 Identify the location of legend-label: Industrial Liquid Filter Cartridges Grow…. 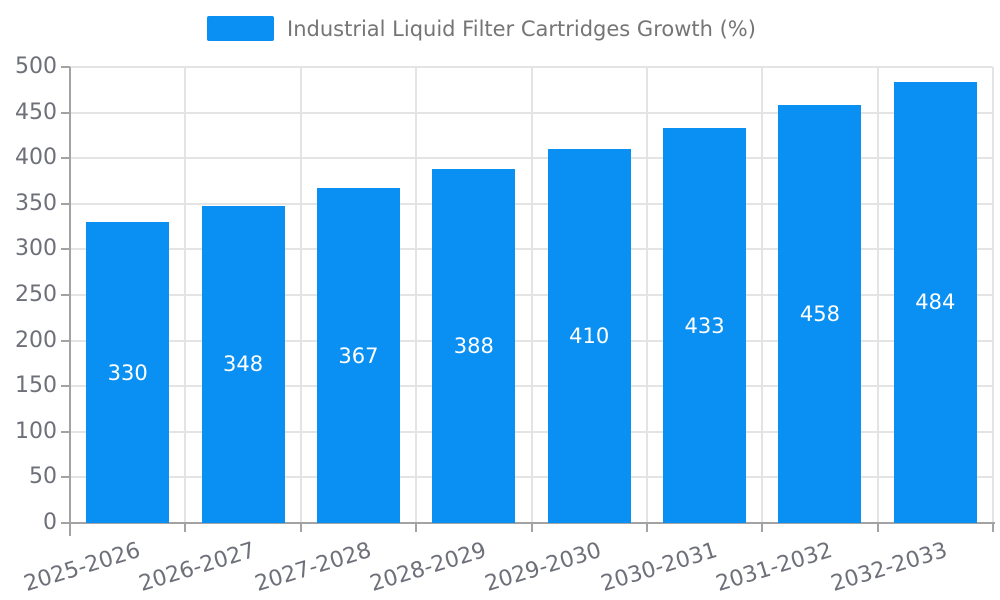
(521, 28).